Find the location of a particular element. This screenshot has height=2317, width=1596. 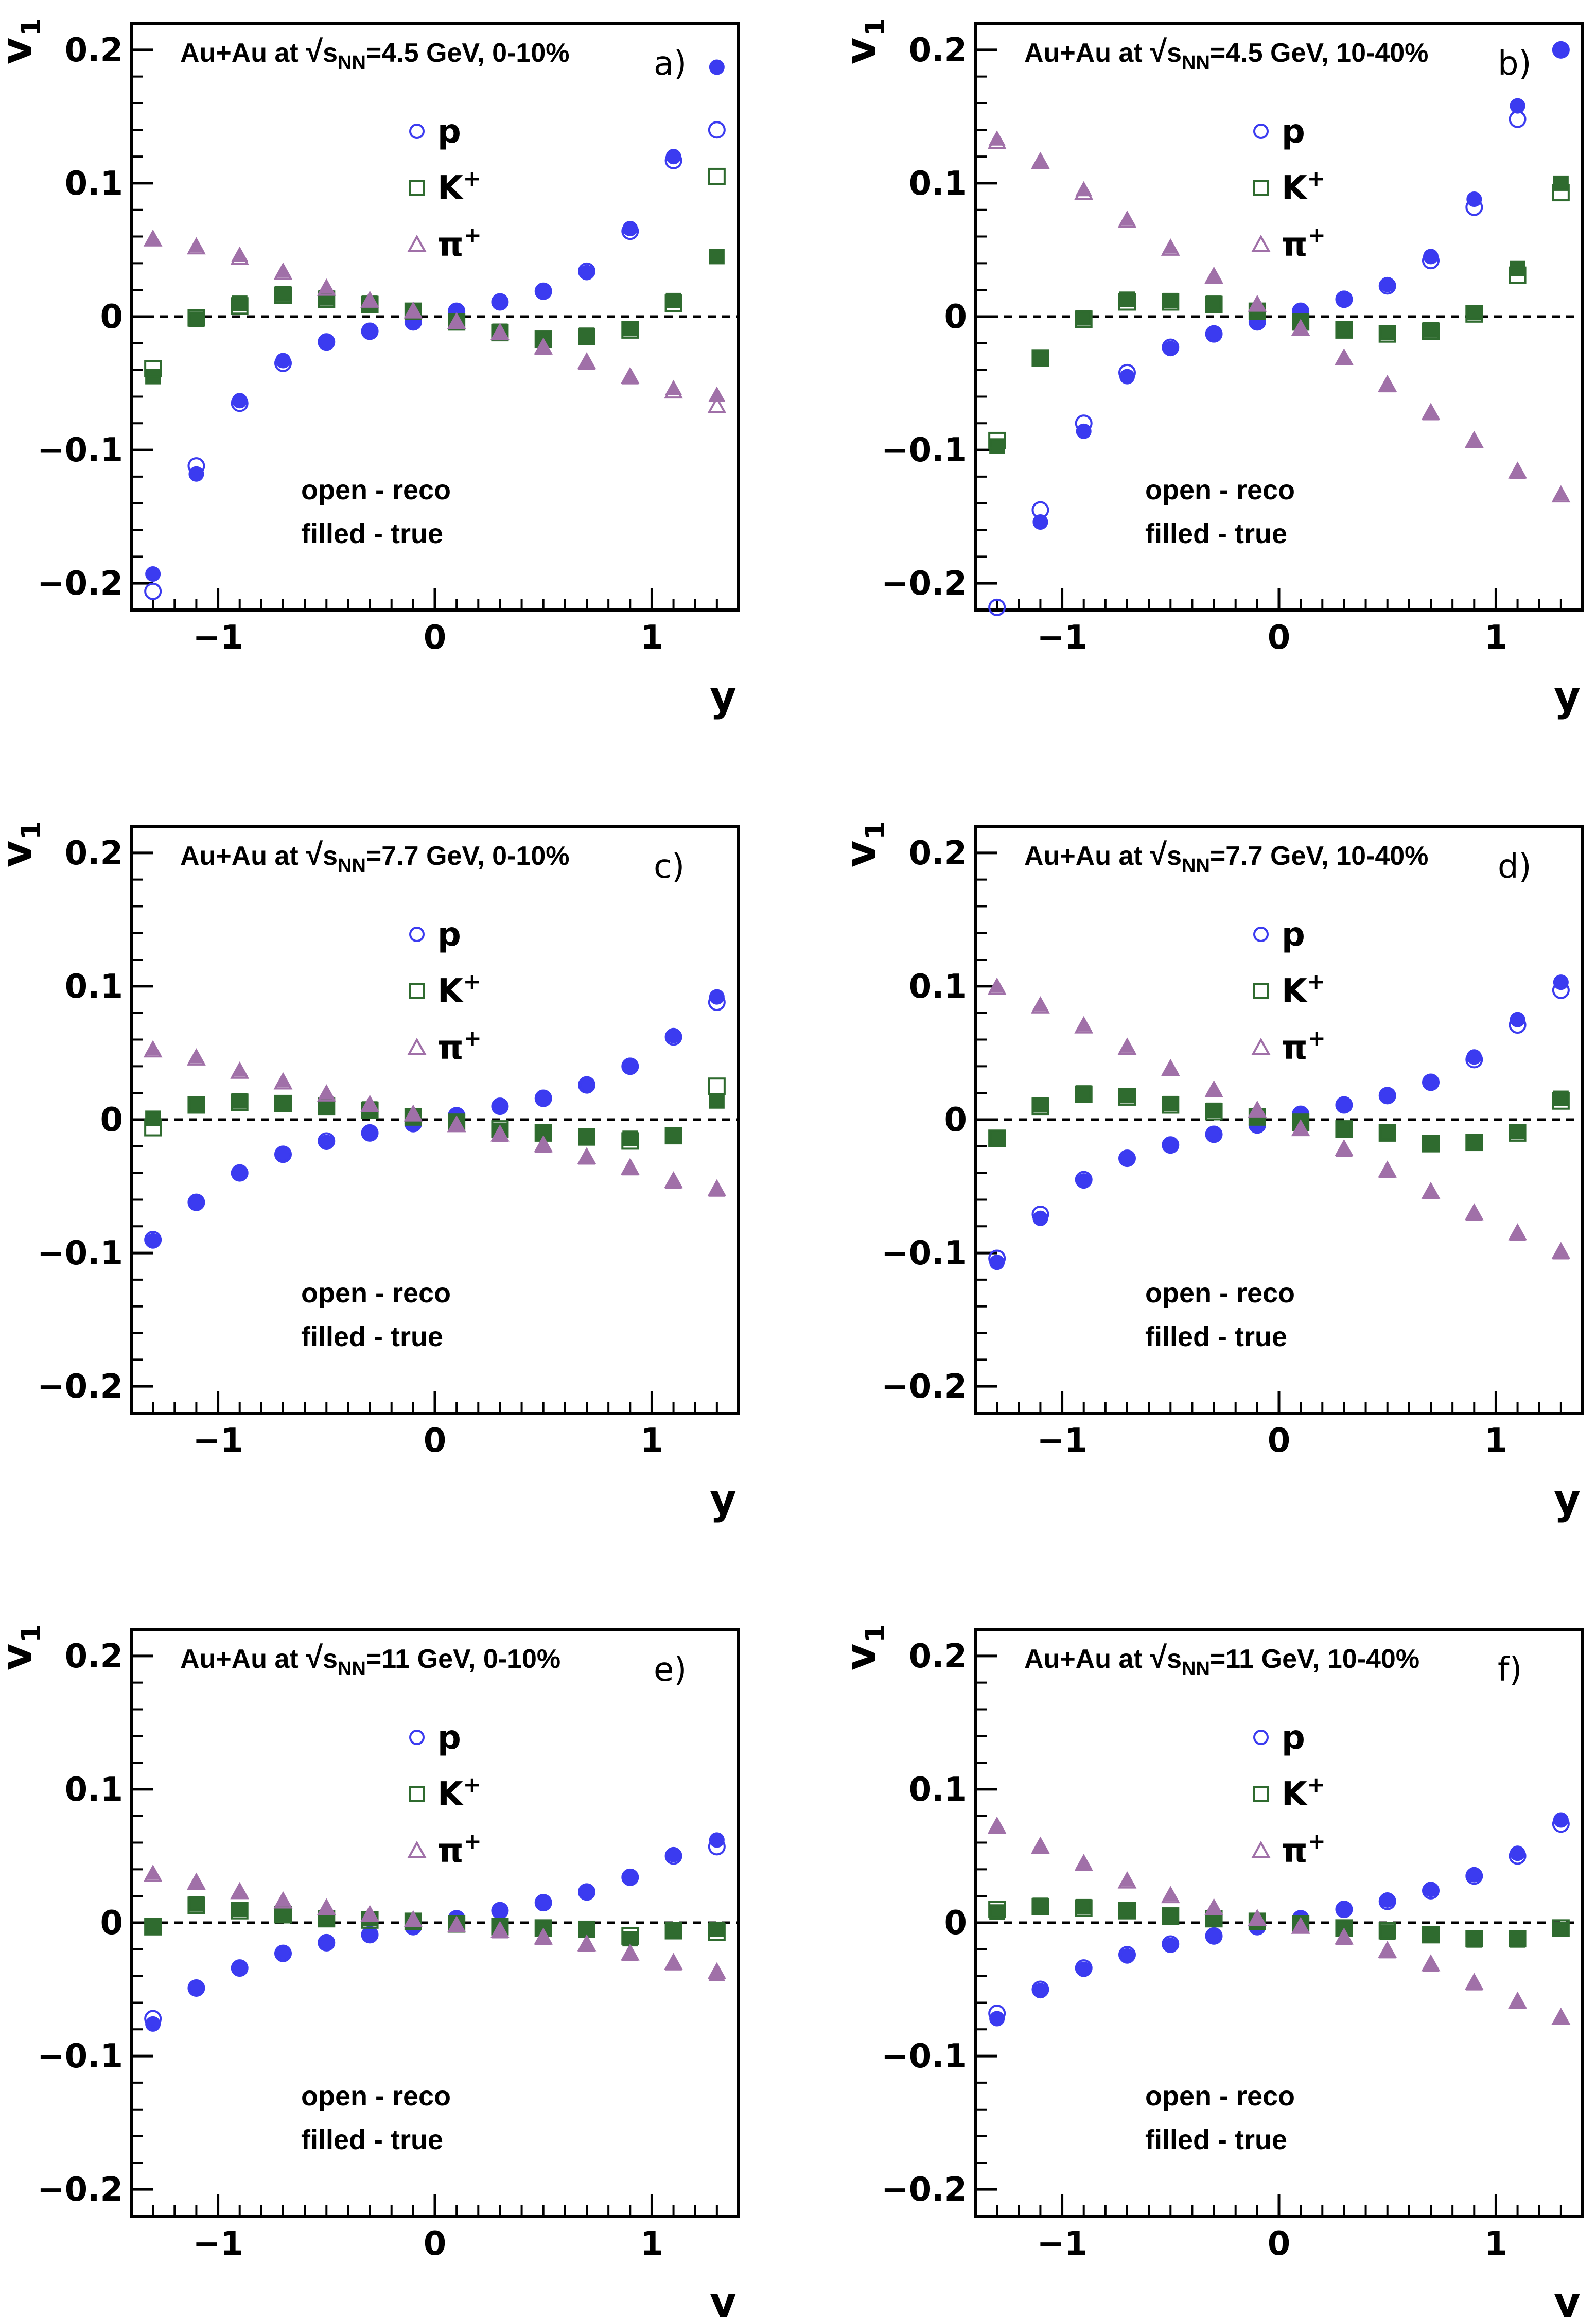

x-axis-title: y is located at coordinates (1567, 2297).